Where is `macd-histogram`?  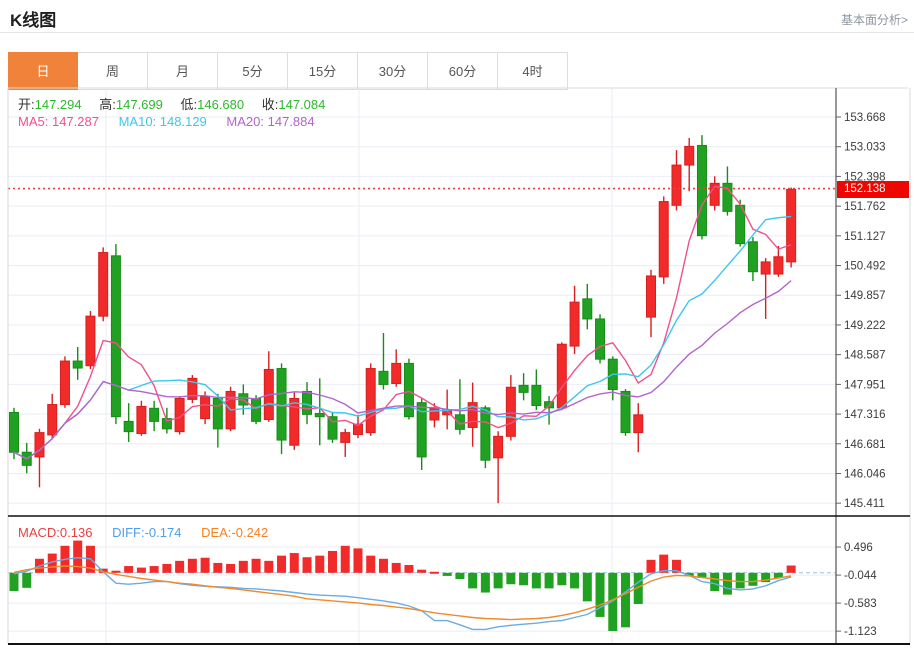
macd-histogram is located at coordinates (402, 585).